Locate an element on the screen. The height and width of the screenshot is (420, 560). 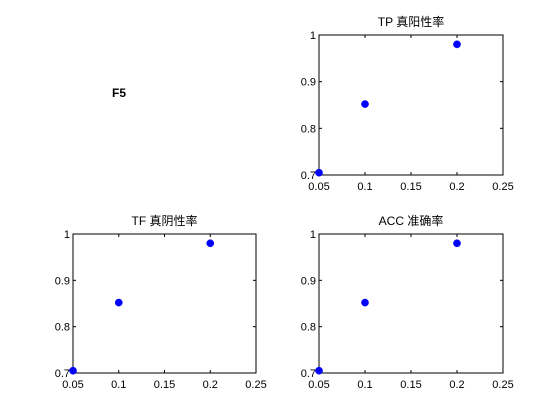
chart-title-acc: ACC 准确率 is located at coordinates (411, 220).